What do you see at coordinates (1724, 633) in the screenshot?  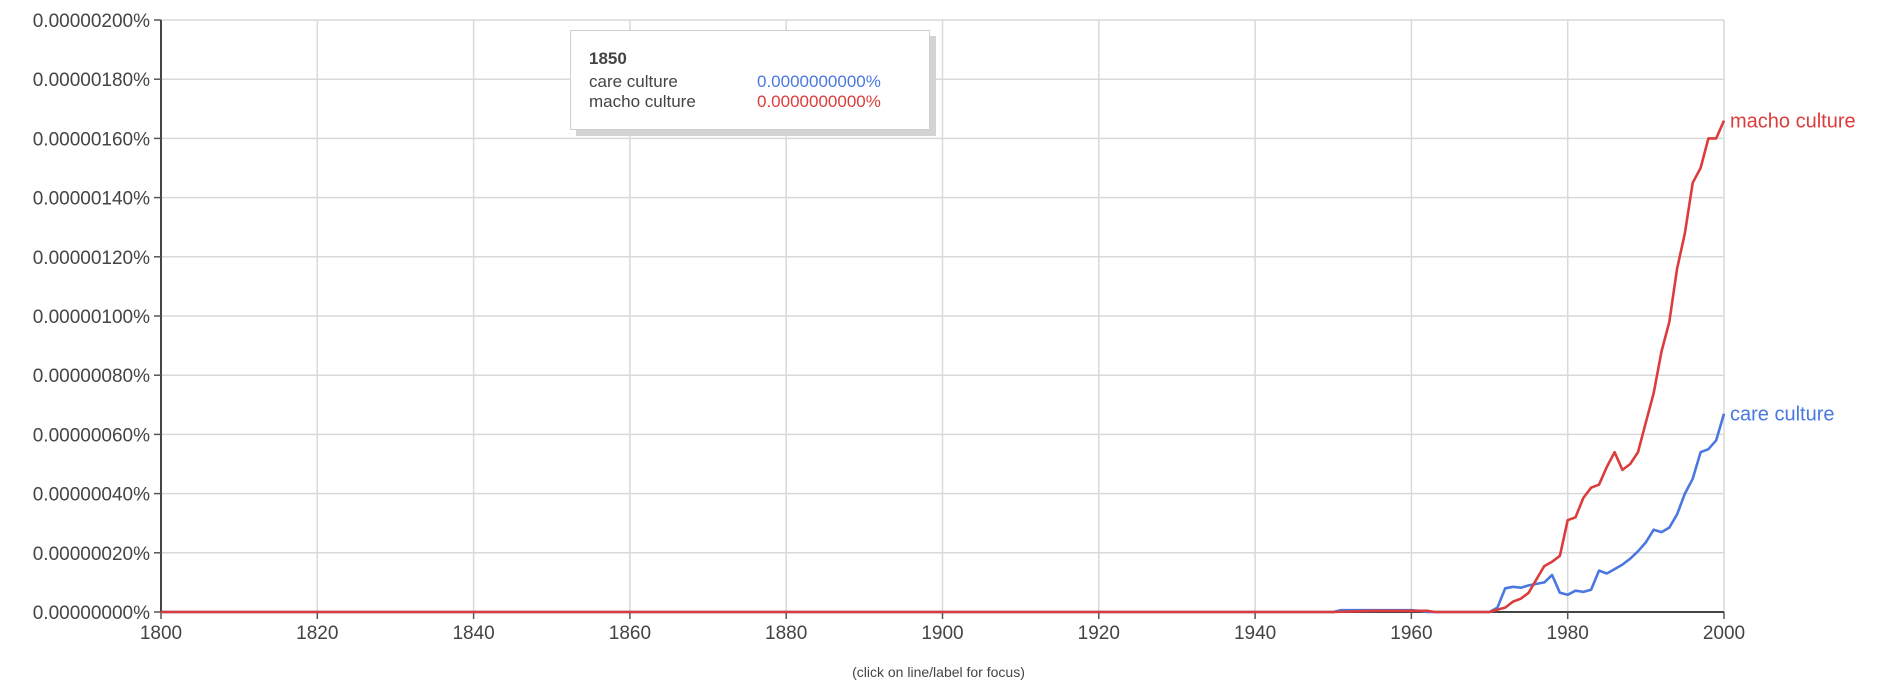 I see `x-tick-label: 2000` at bounding box center [1724, 633].